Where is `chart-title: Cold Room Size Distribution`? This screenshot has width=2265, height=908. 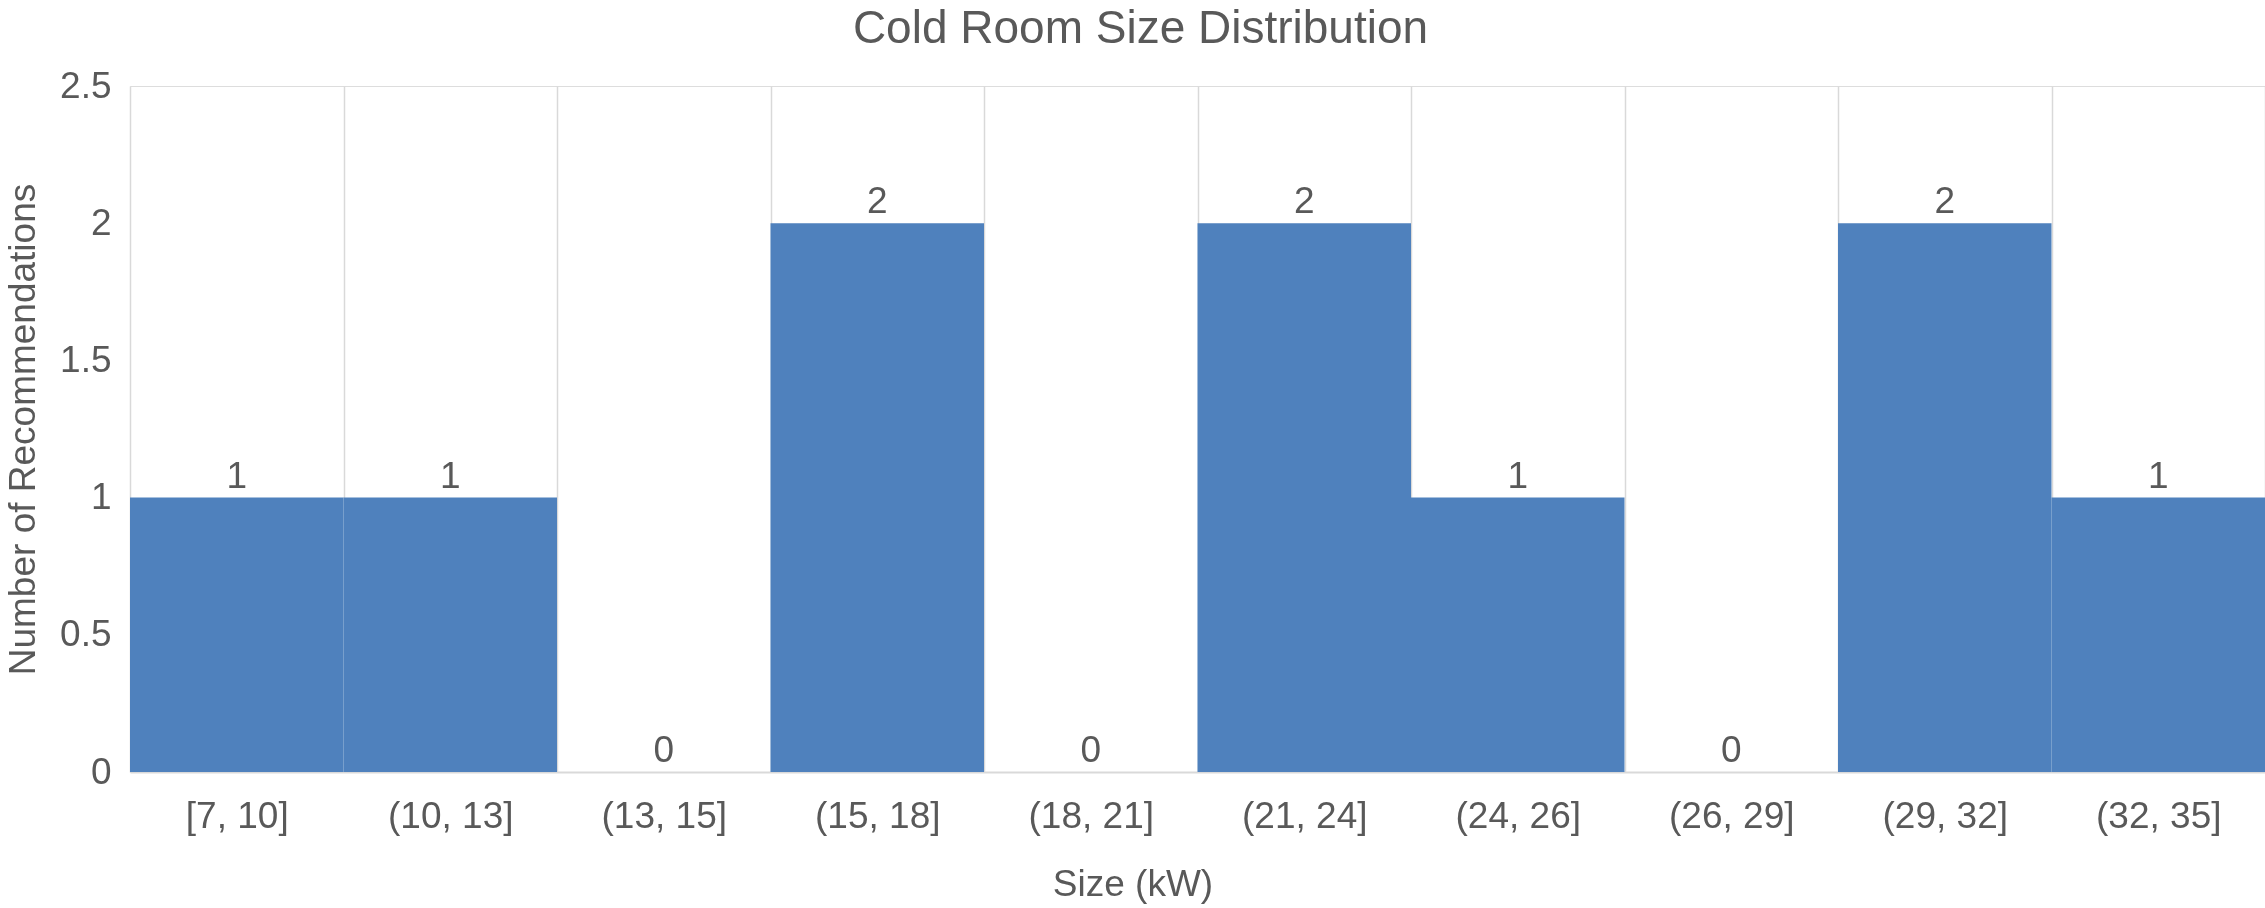
chart-title: Cold Room Size Distribution is located at coordinates (1140, 27).